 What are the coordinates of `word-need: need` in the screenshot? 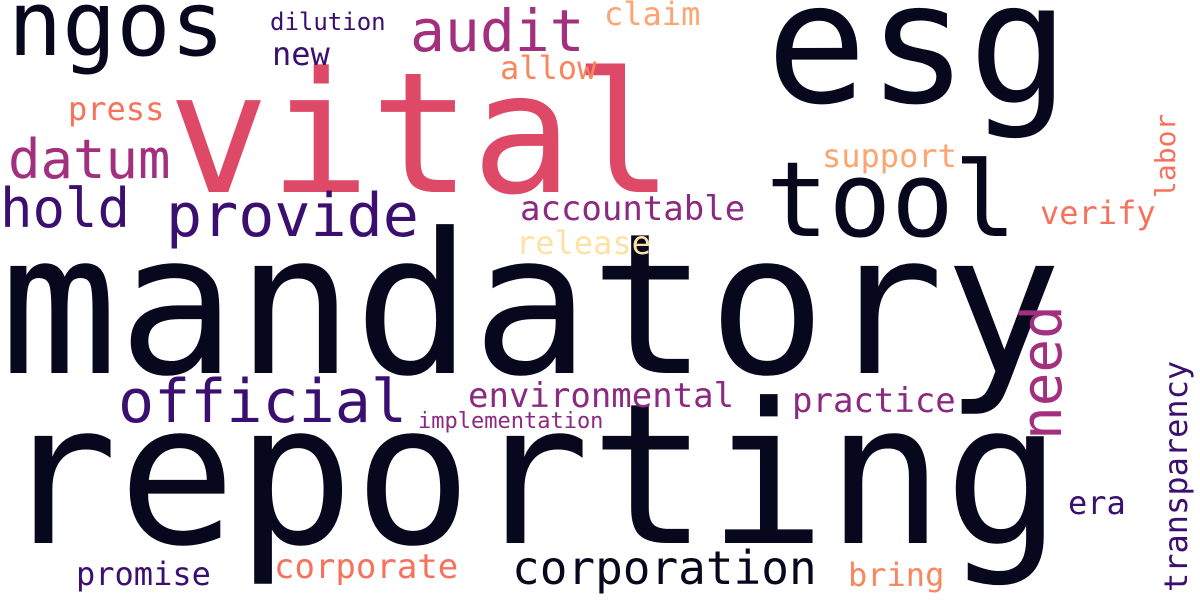 It's located at (1042, 372).